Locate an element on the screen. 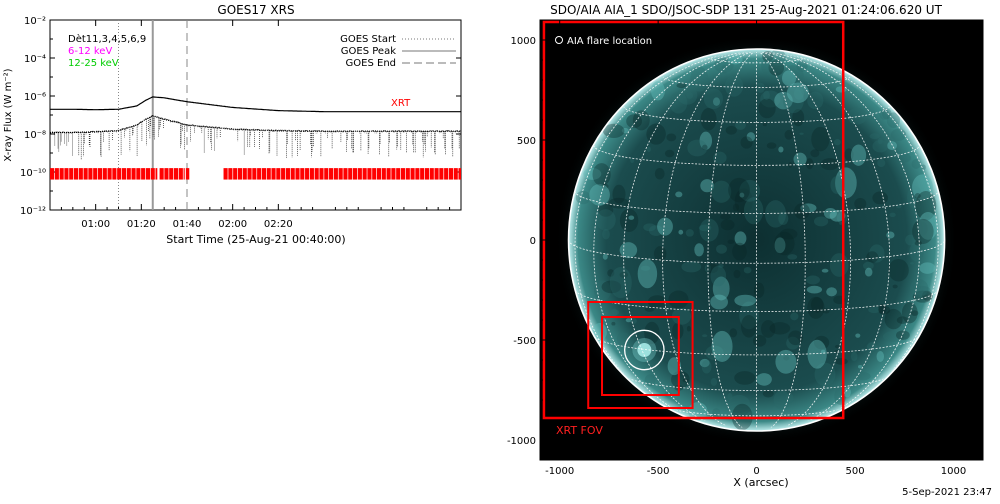 The image size is (1000, 504). channel-label-detectors: Dèt11,3,4,5,6,9 is located at coordinates (107, 39).